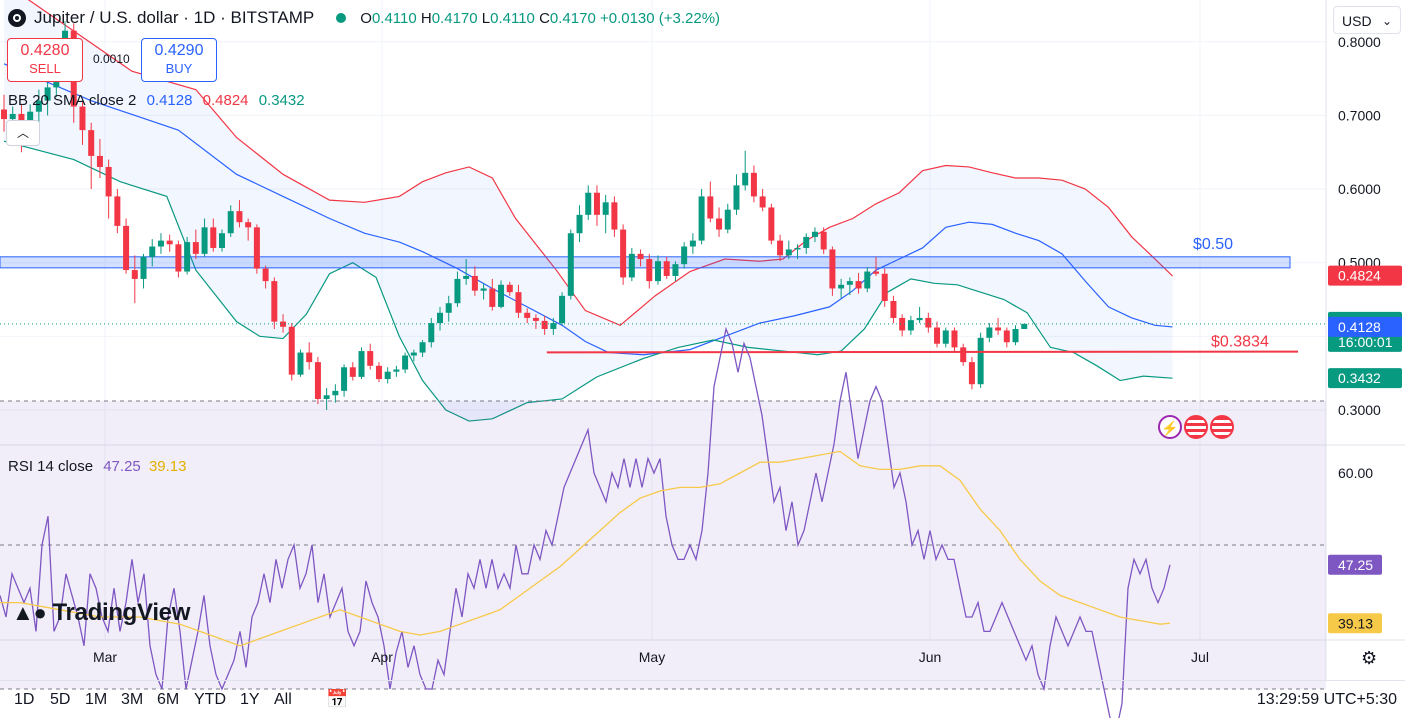  What do you see at coordinates (250, 699) in the screenshot?
I see `timeframe-1y: 1Y` at bounding box center [250, 699].